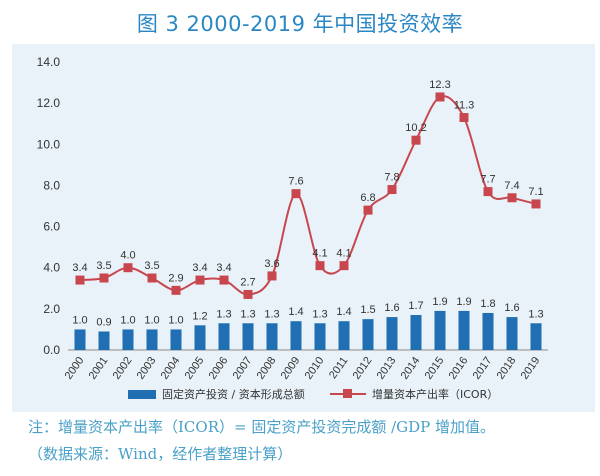 The height and width of the screenshot is (476, 600). What do you see at coordinates (99, 368) in the screenshot?
I see `x-tick-label: 2001` at bounding box center [99, 368].